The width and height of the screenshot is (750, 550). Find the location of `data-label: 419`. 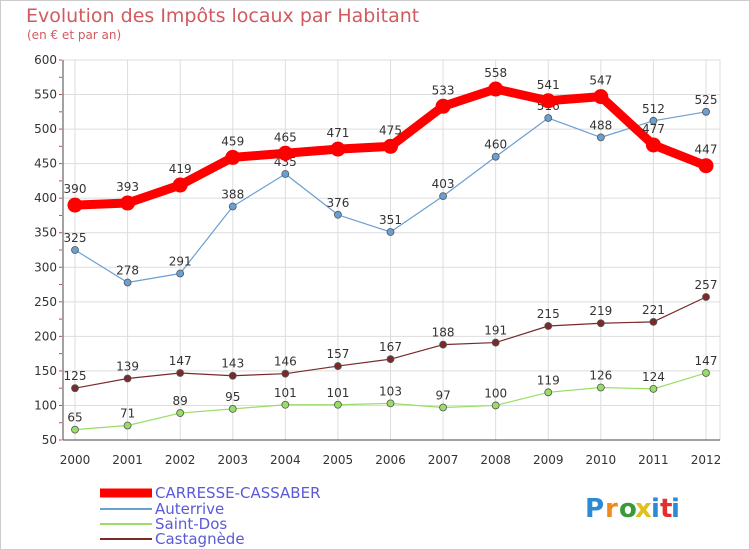

data-label: 419 is located at coordinates (180, 169).